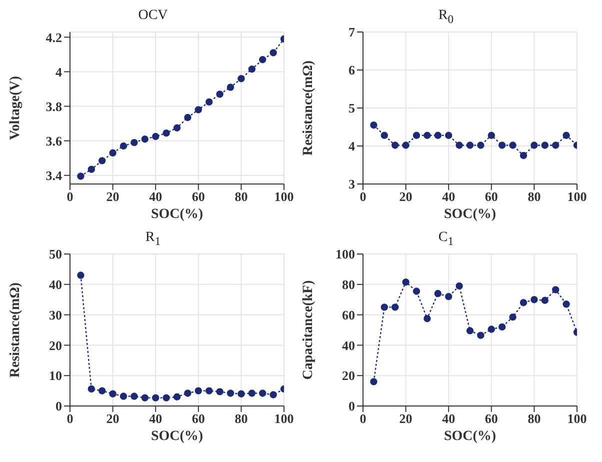  What do you see at coordinates (55, 254) in the screenshot?
I see `y-tick-label: 50` at bounding box center [55, 254].